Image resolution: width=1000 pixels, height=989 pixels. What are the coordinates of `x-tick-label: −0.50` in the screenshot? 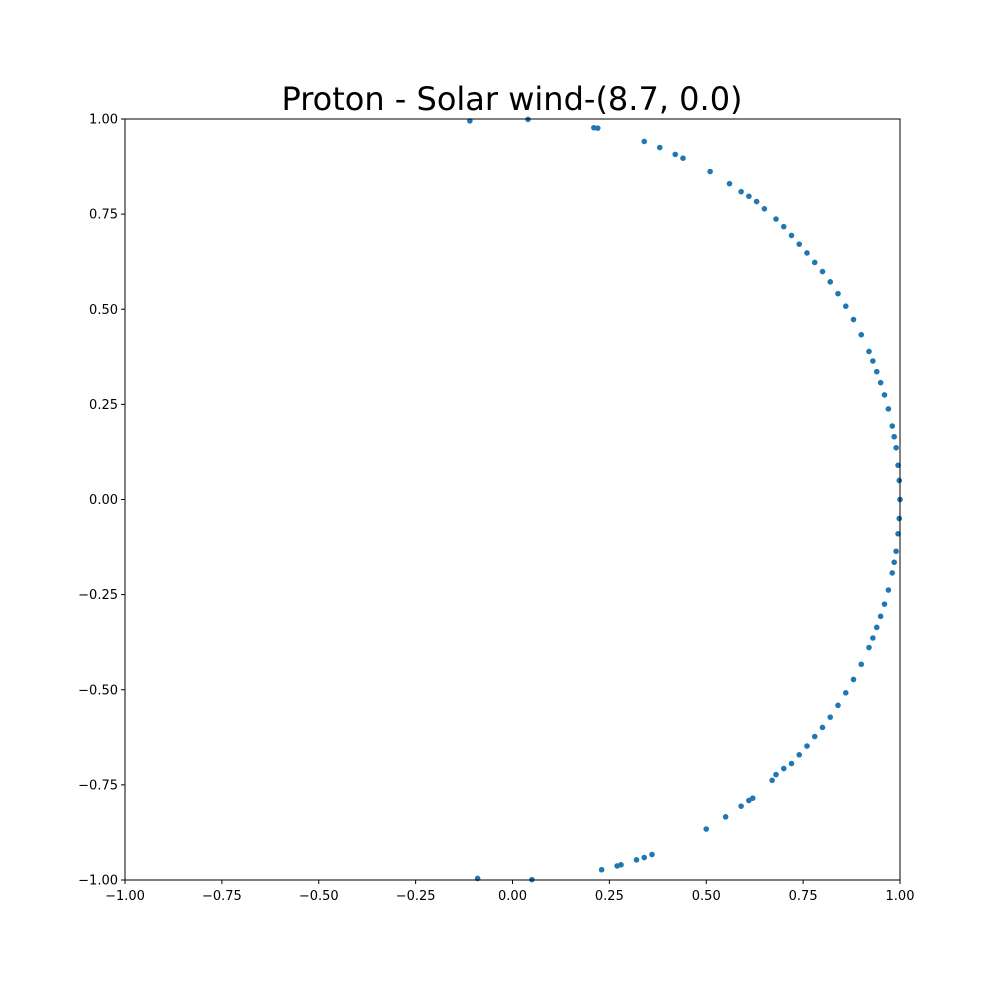 It's located at (319, 896).